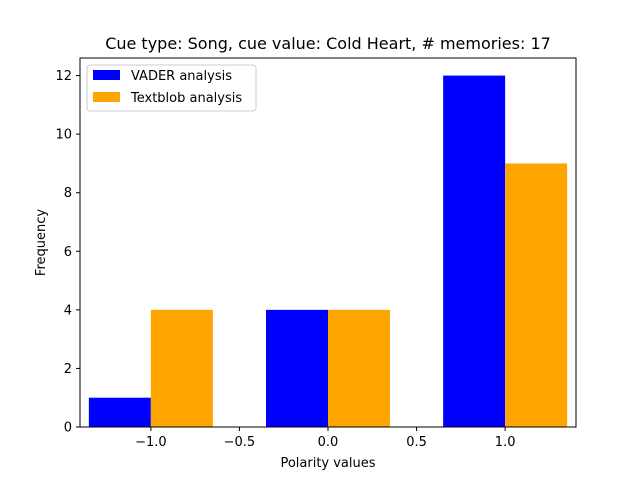  Describe the element at coordinates (68, 252) in the screenshot. I see `y-tick-label: 6` at that location.